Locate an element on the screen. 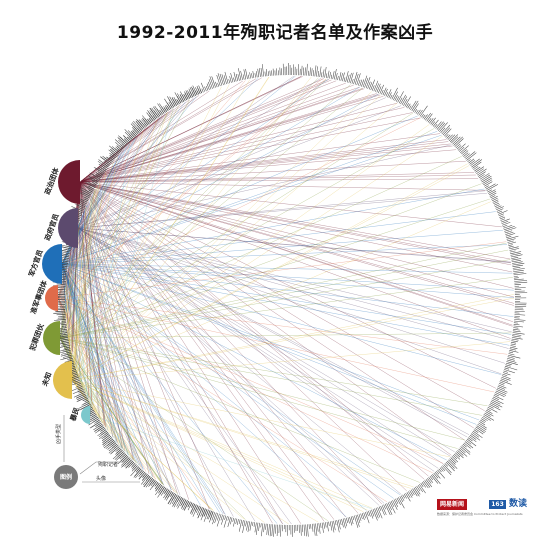 This screenshot has height=540, width=550. category-node-shape is located at coordinates (68, 228).